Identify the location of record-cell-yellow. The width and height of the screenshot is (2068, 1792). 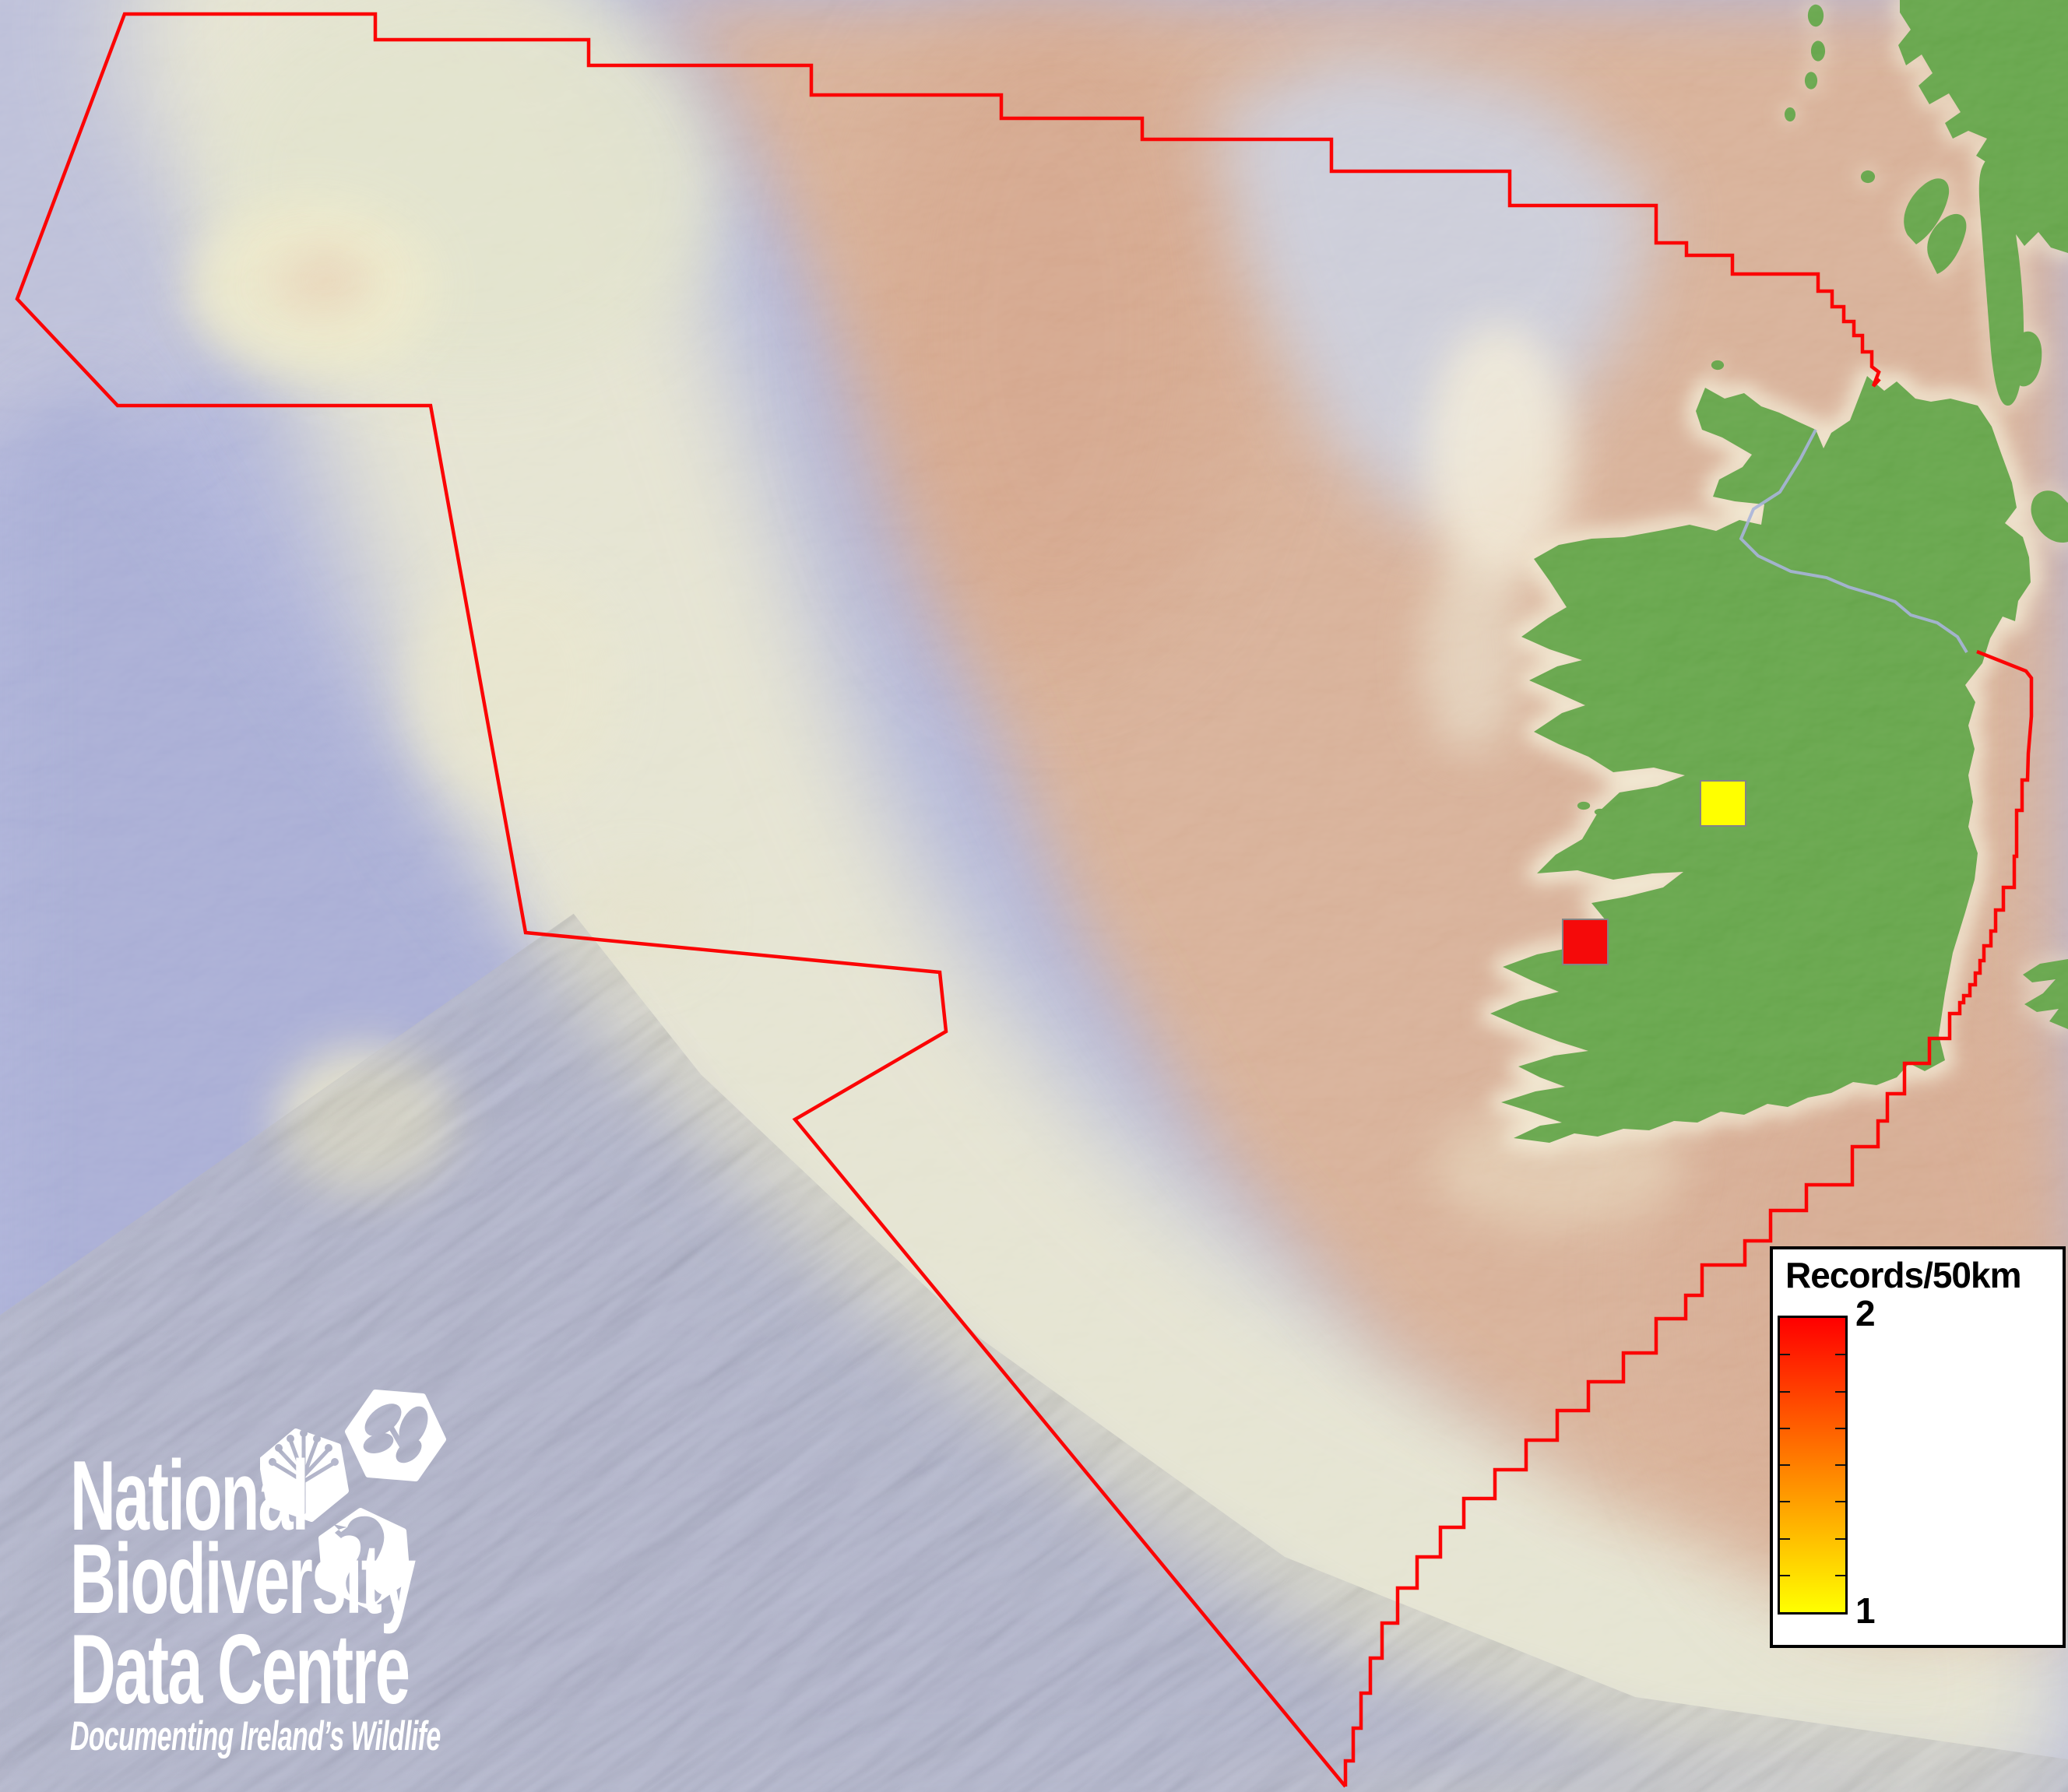
(1723, 803).